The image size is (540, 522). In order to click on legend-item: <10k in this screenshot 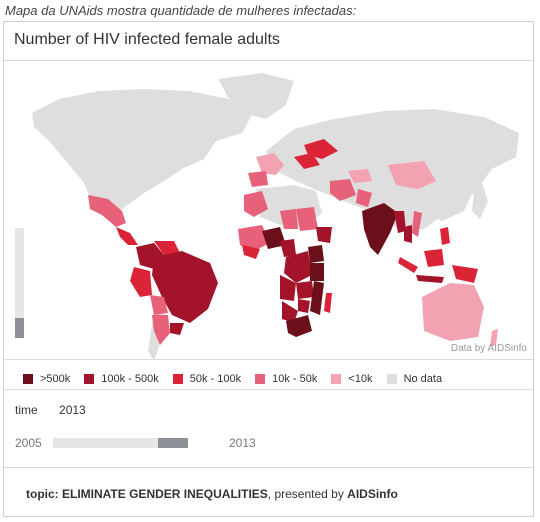, I will do `click(352, 379)`.